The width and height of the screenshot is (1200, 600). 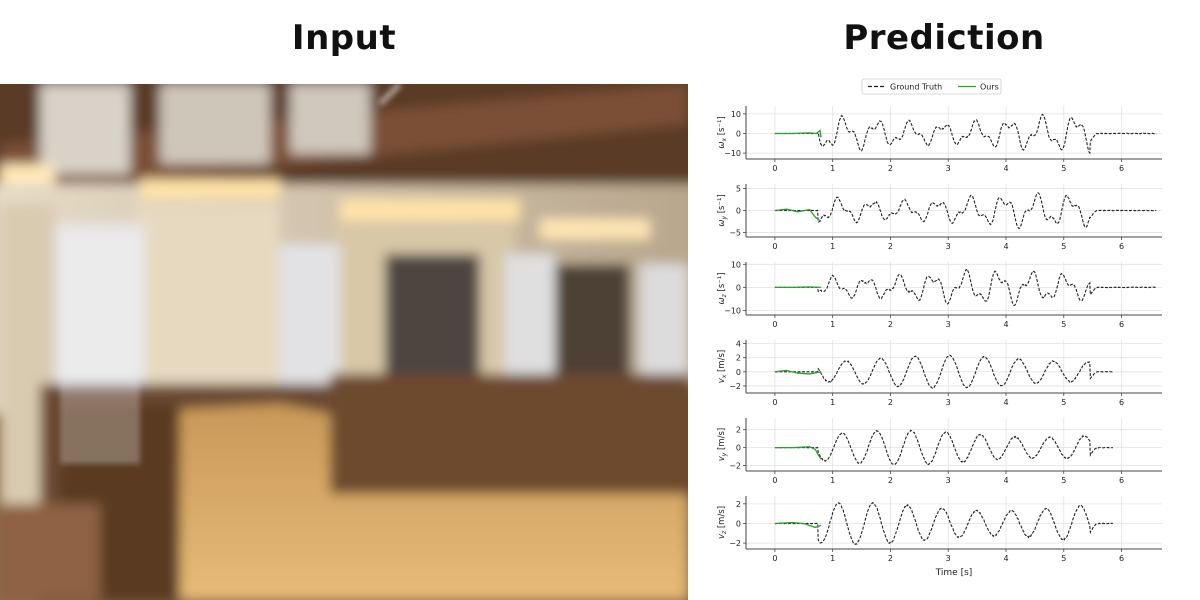 I want to click on chart-panel-5: −2 0 2 0 1 2 3 4 5 6 vy [m/s], so click(x=939, y=451).